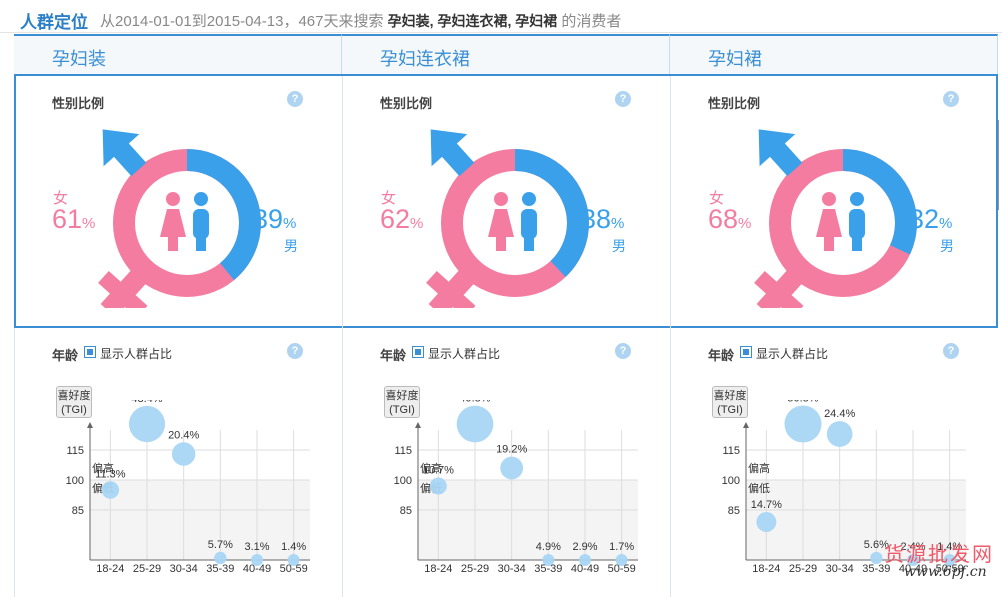 The width and height of the screenshot is (1002, 597). What do you see at coordinates (472, 21) in the screenshot?
I see `keywords: 孕妇装, 孕妇连衣裙, 孕妇裙` at bounding box center [472, 21].